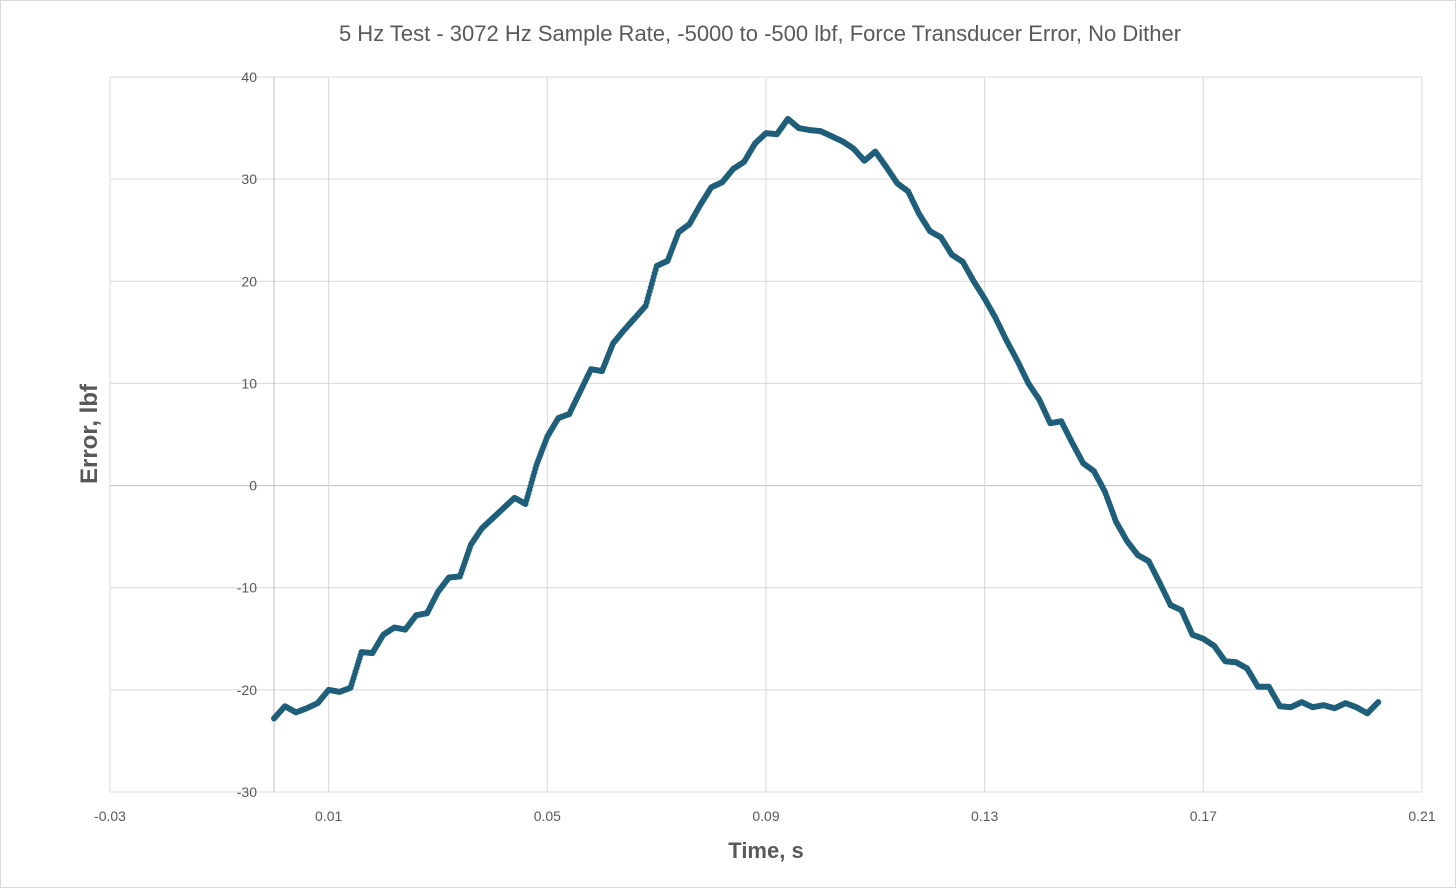 The height and width of the screenshot is (889, 1456). I want to click on data-point, so click(1378, 702).